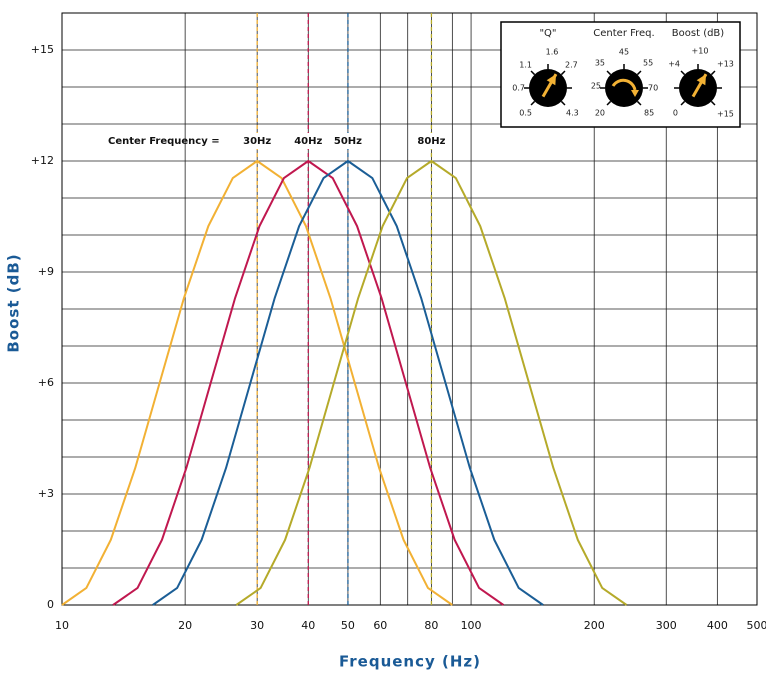 The width and height of the screenshot is (766, 675). Describe the element at coordinates (700, 51) in the screenshot. I see `knob-label: +10` at that location.